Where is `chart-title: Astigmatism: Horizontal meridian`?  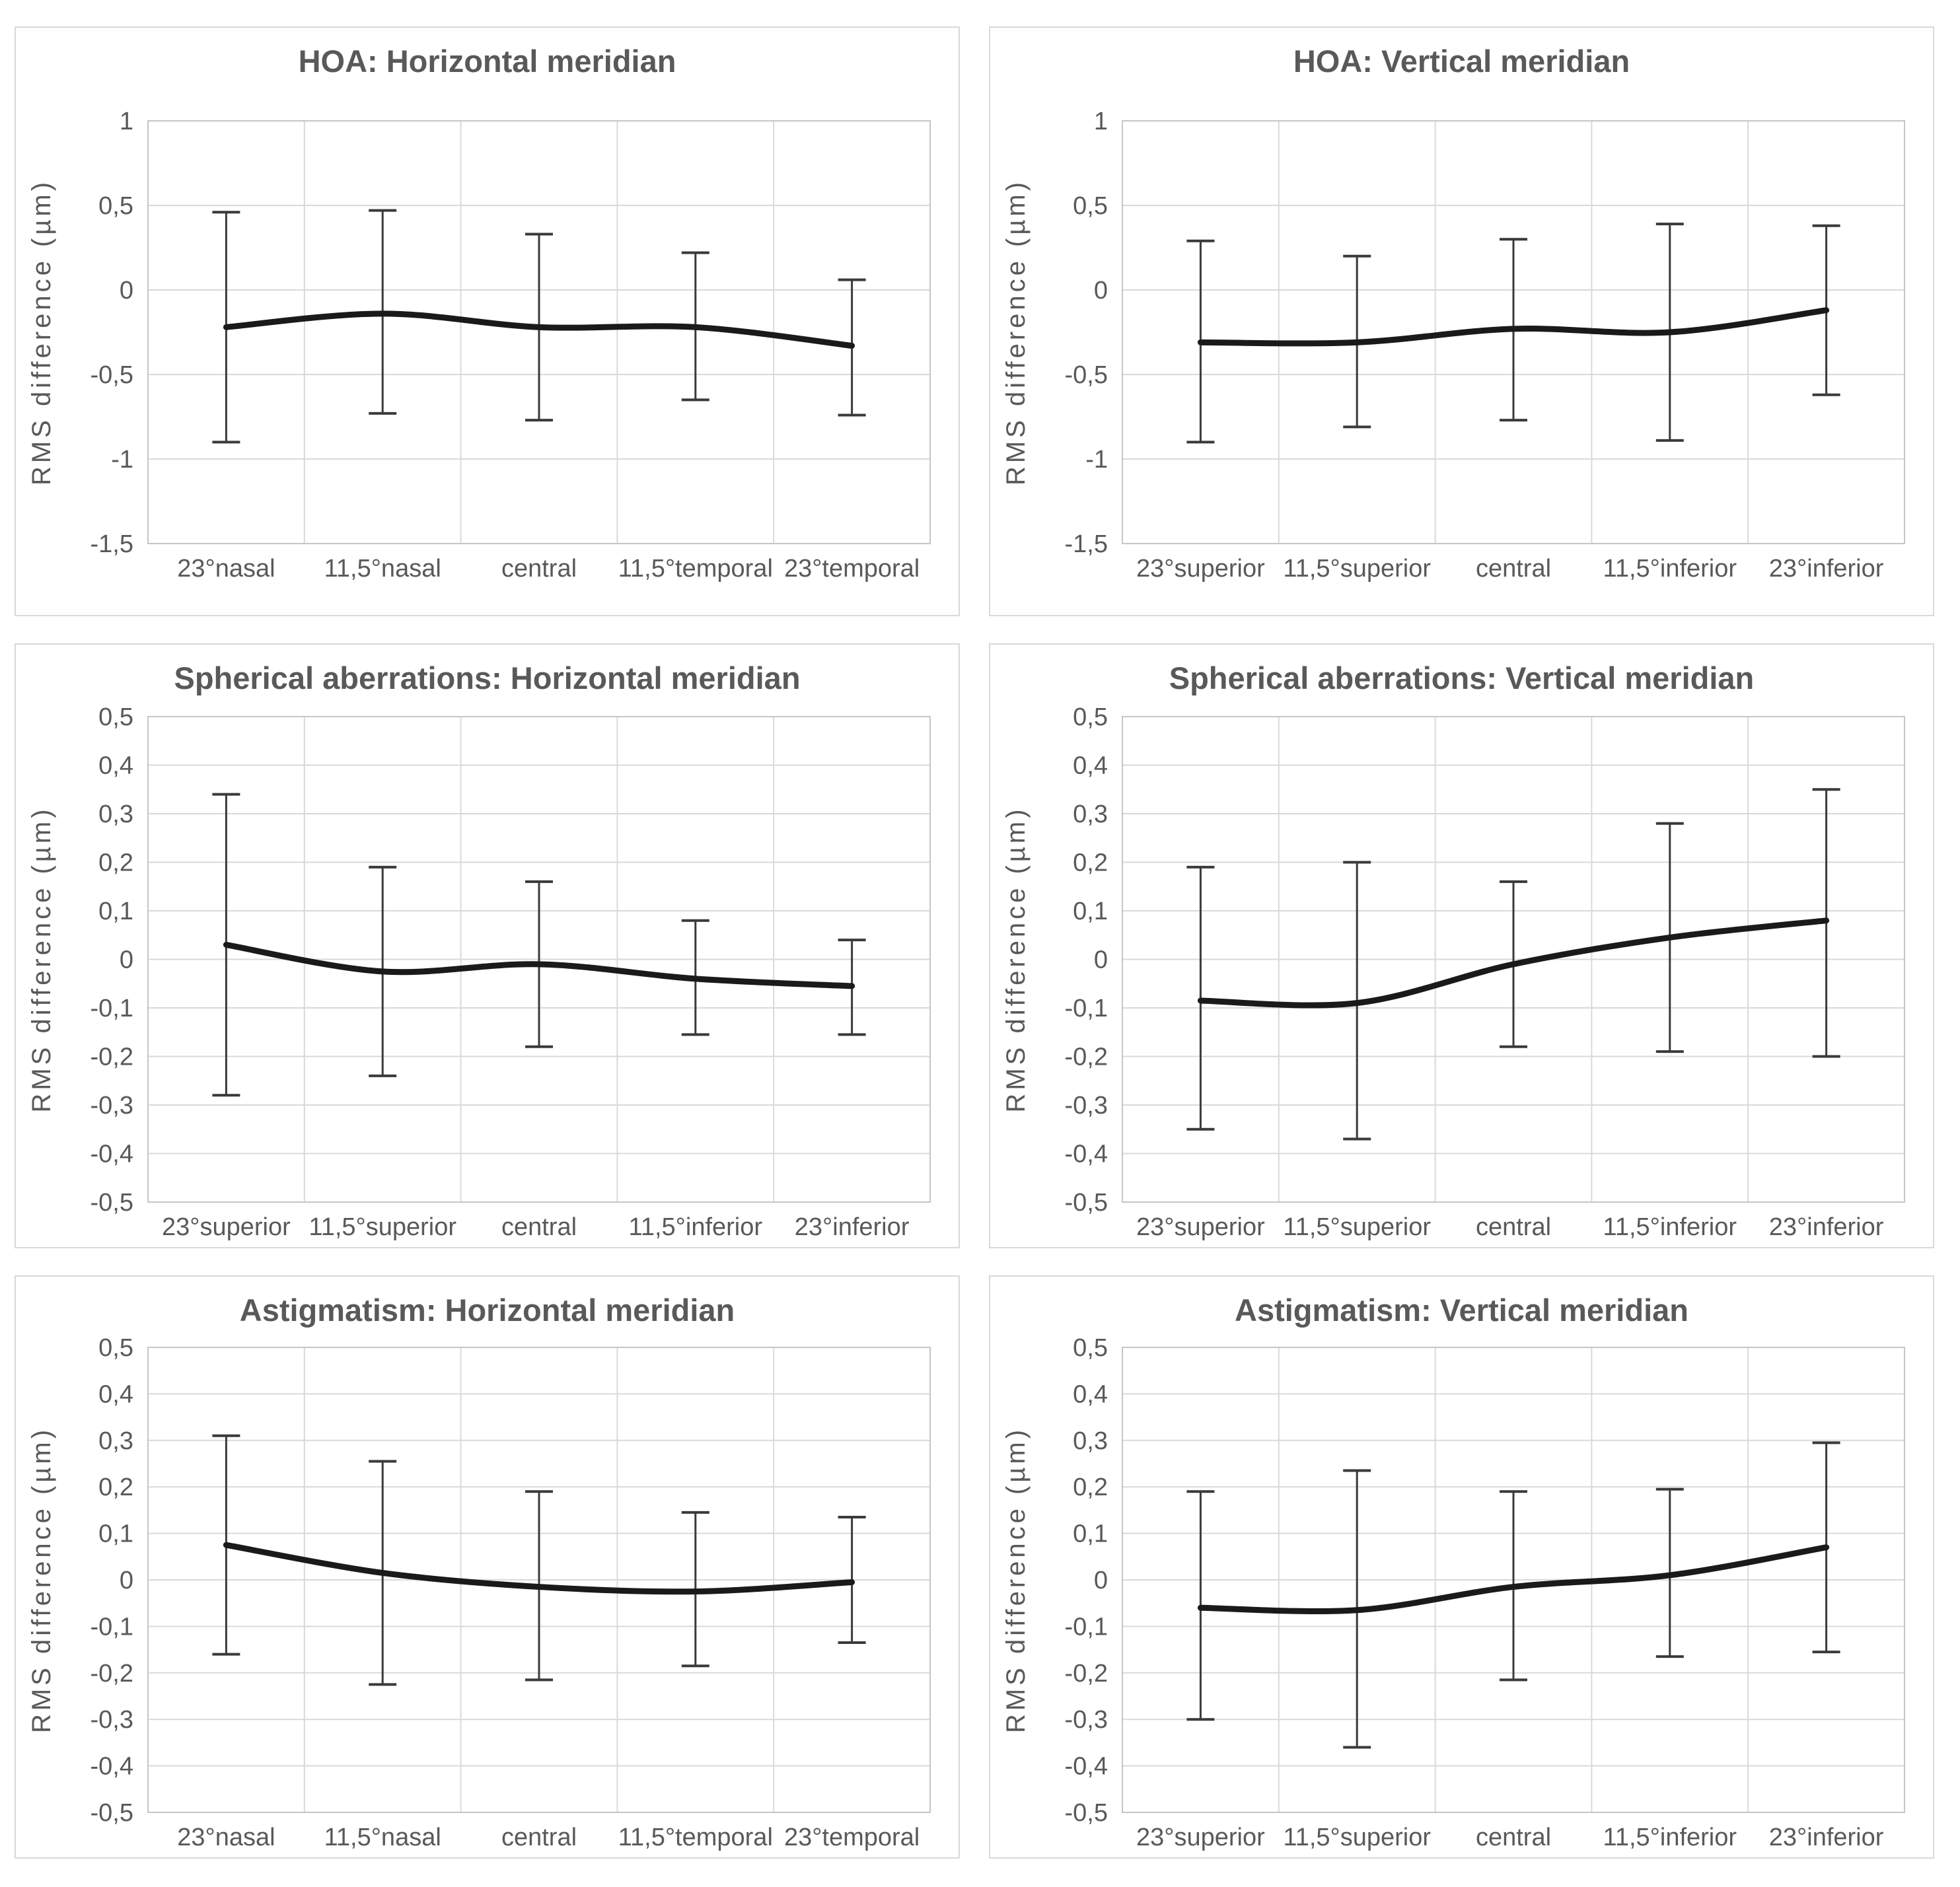 chart-title: Astigmatism: Horizontal meridian is located at coordinates (487, 1310).